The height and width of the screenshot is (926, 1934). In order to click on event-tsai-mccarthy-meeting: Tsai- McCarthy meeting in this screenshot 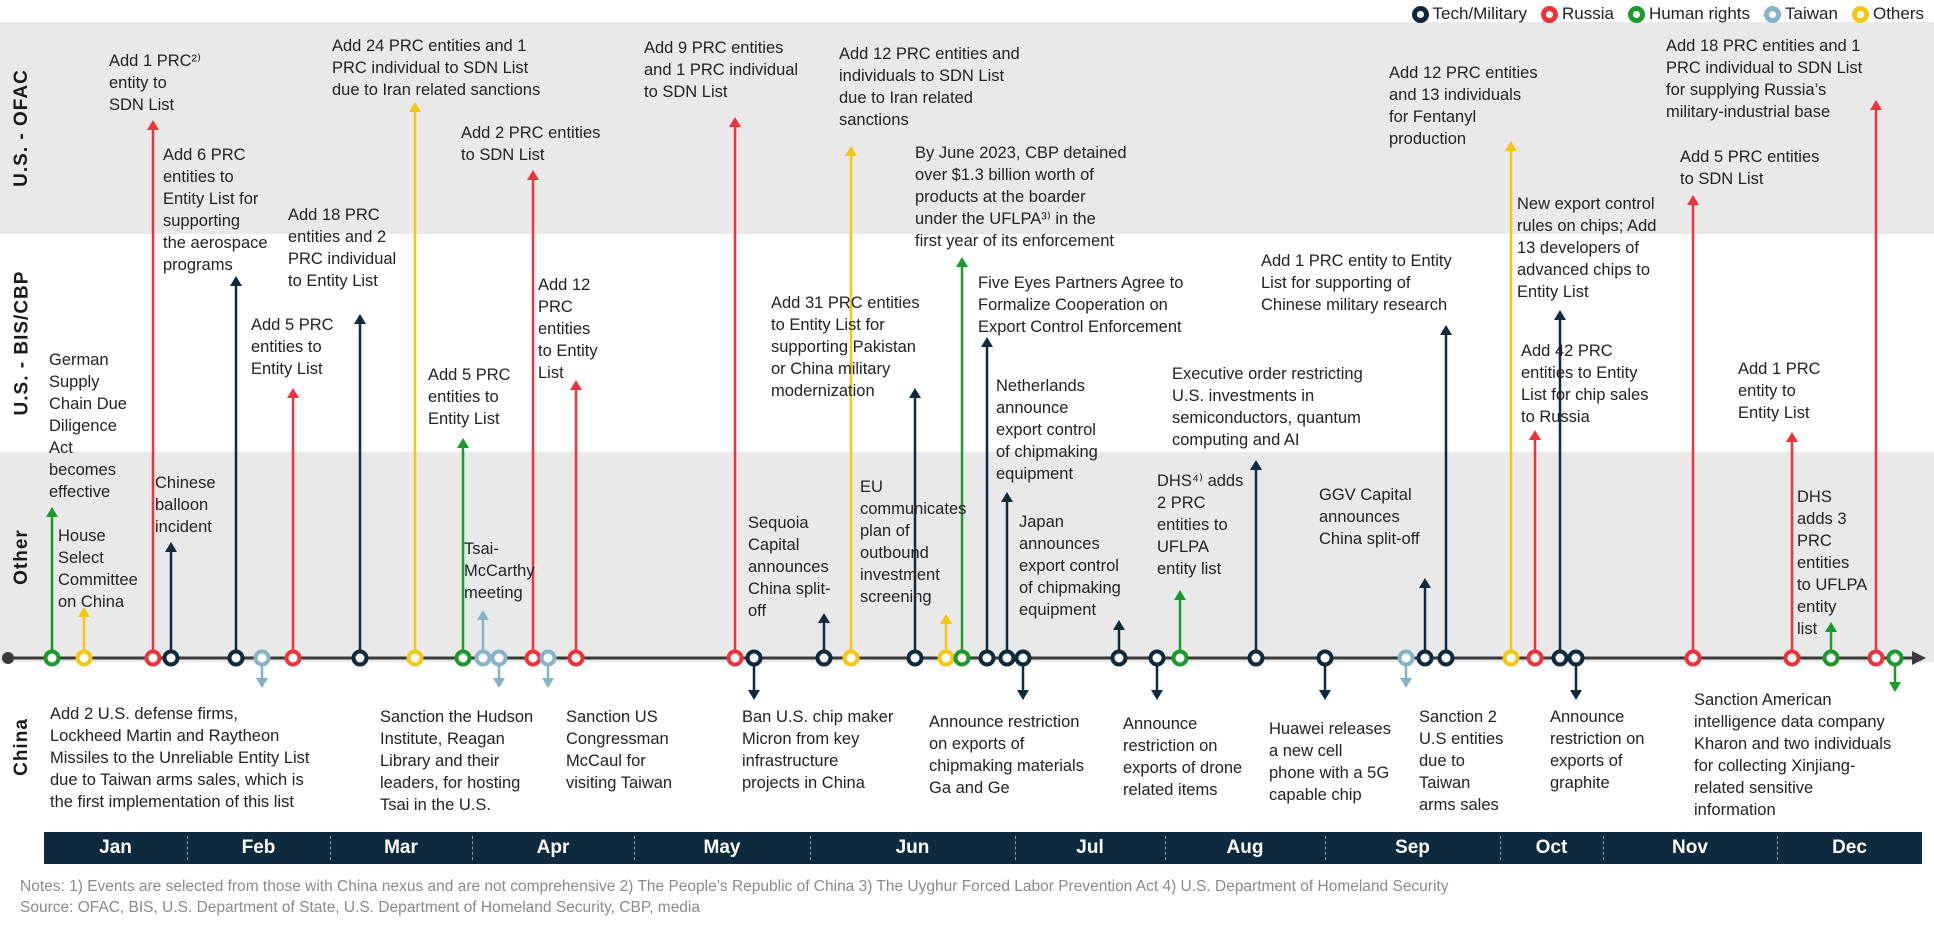, I will do `click(499, 571)`.